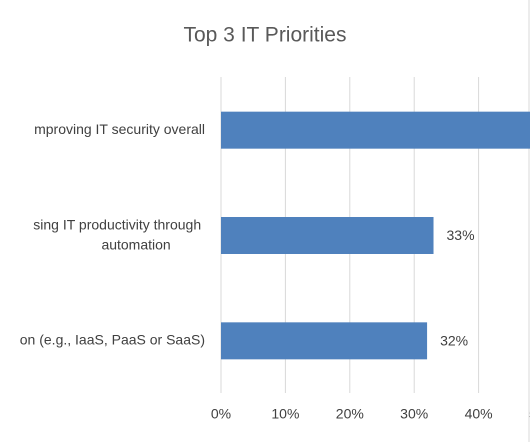  Describe the element at coordinates (479, 414) in the screenshot. I see `x-tick-label: 40%` at that location.